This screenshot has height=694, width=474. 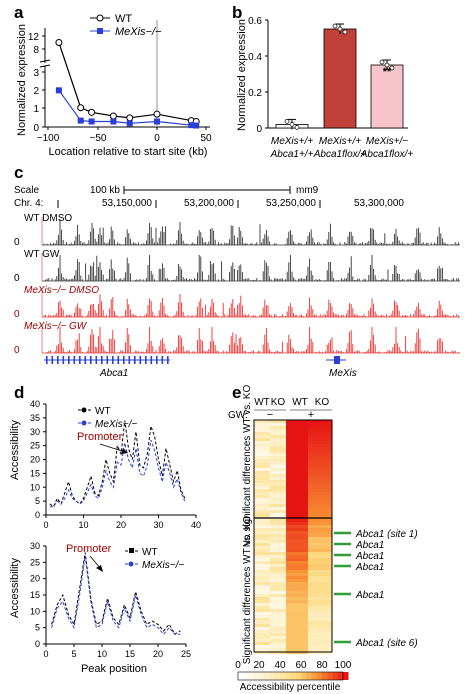 What do you see at coordinates (26, 190) in the screenshot?
I see `panel-c-scale-label: Scale` at bounding box center [26, 190].